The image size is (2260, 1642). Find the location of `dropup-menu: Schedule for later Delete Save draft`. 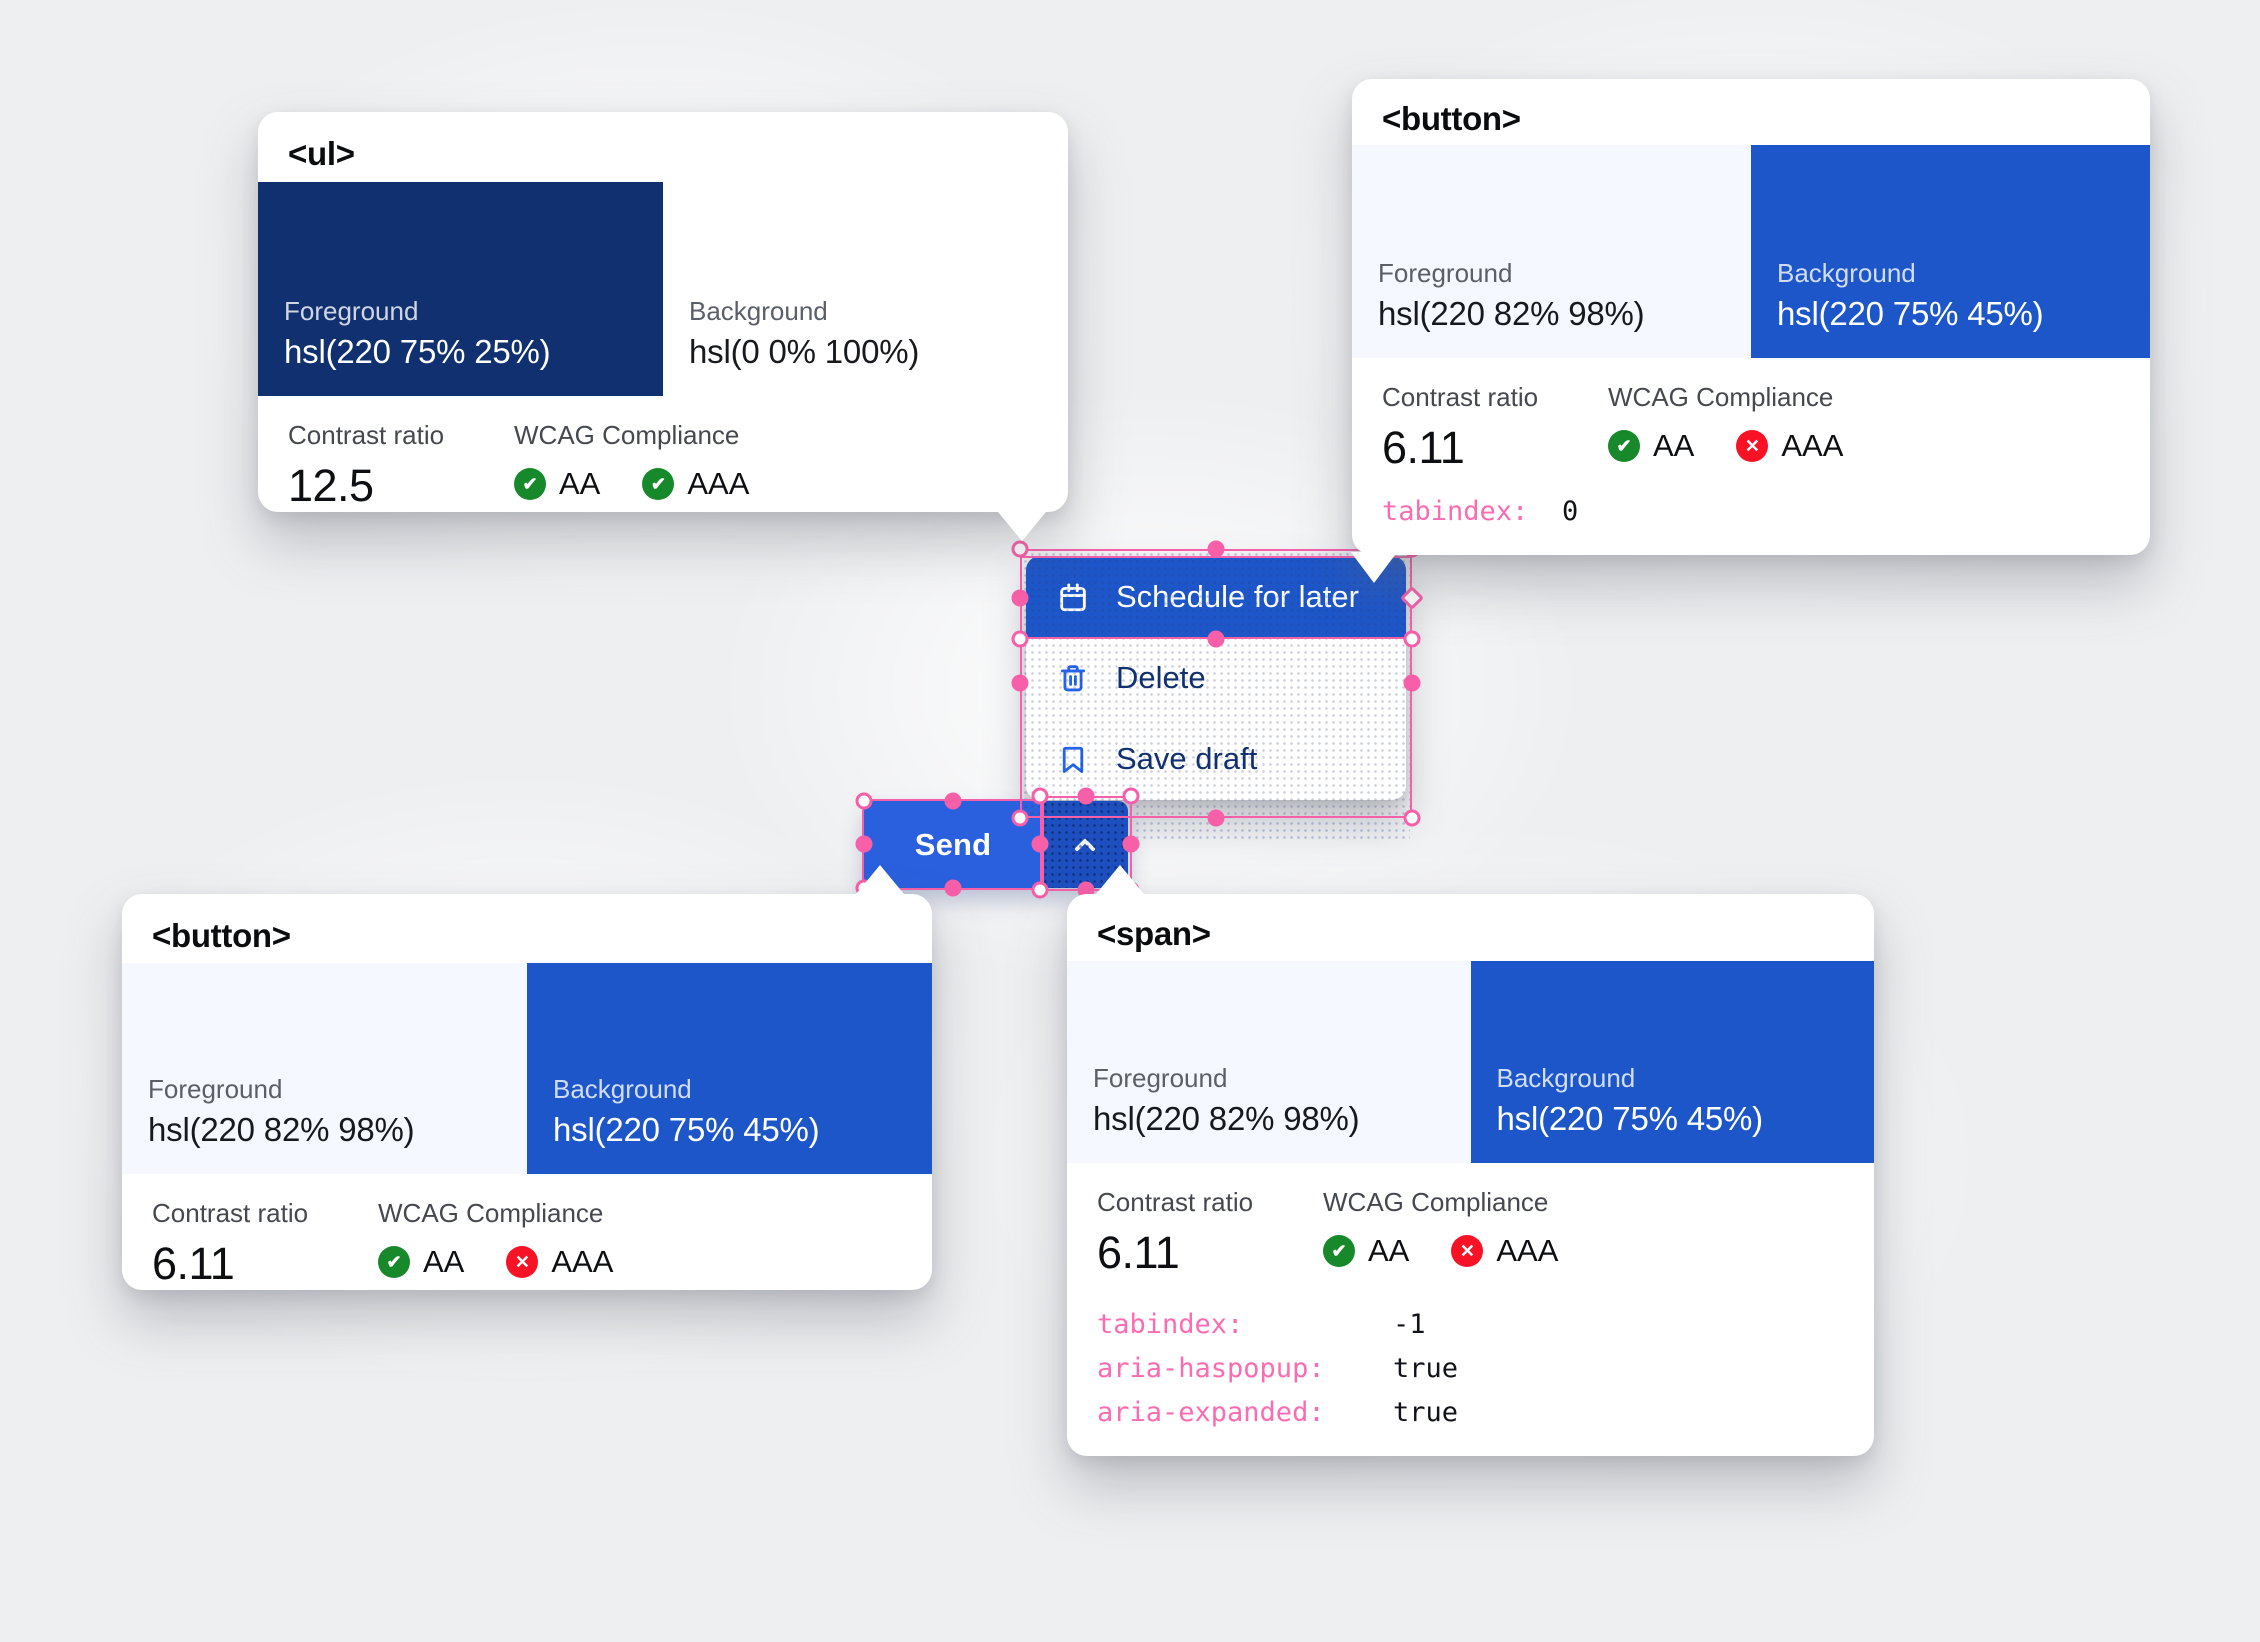

dropup-menu: Schedule for later Delete Save draft is located at coordinates (1216, 678).